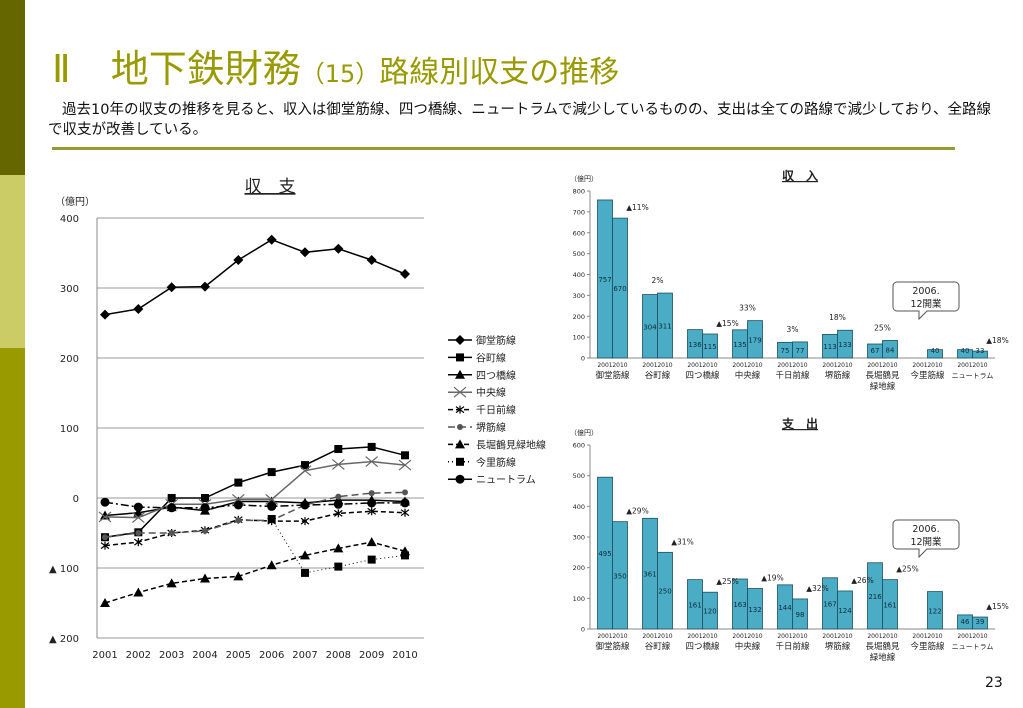  Describe the element at coordinates (792, 375) in the screenshot. I see `category-label: 千日前線` at that location.